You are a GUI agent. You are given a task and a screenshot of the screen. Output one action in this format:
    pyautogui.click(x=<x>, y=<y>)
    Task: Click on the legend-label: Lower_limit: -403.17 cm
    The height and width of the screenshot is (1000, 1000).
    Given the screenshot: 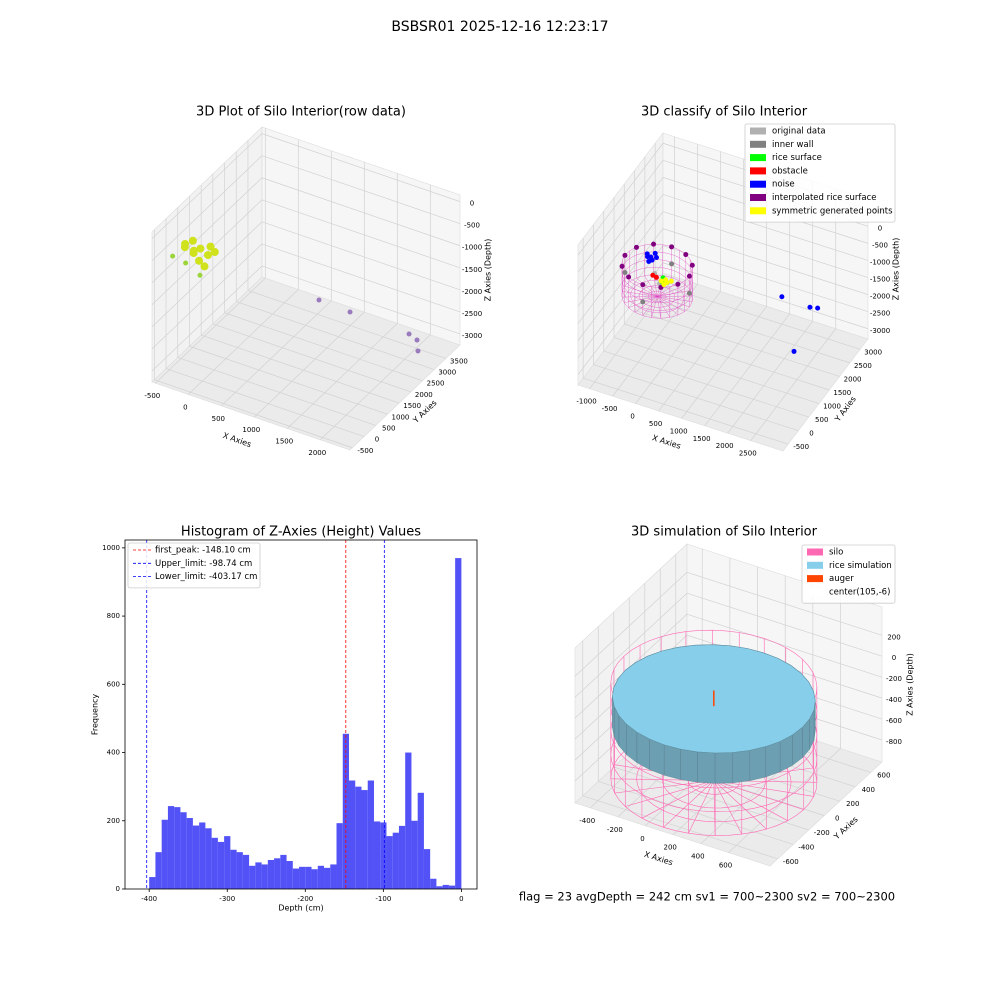 What is the action you would take?
    pyautogui.click(x=206, y=577)
    